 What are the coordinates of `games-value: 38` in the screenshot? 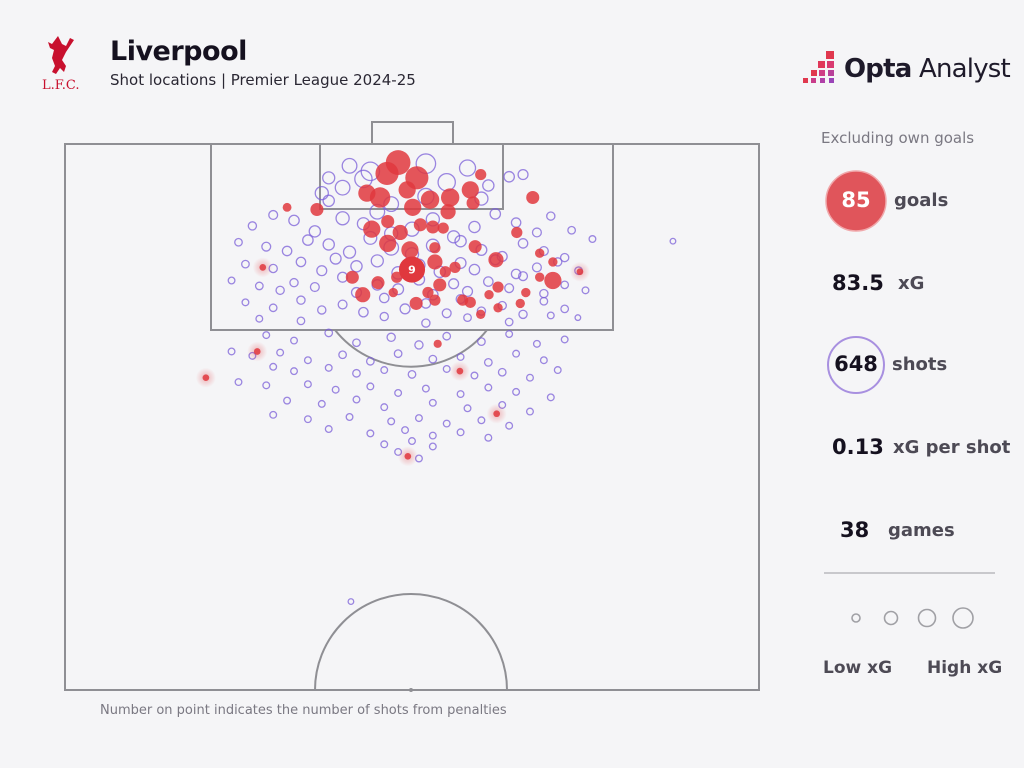 It's located at (855, 530).